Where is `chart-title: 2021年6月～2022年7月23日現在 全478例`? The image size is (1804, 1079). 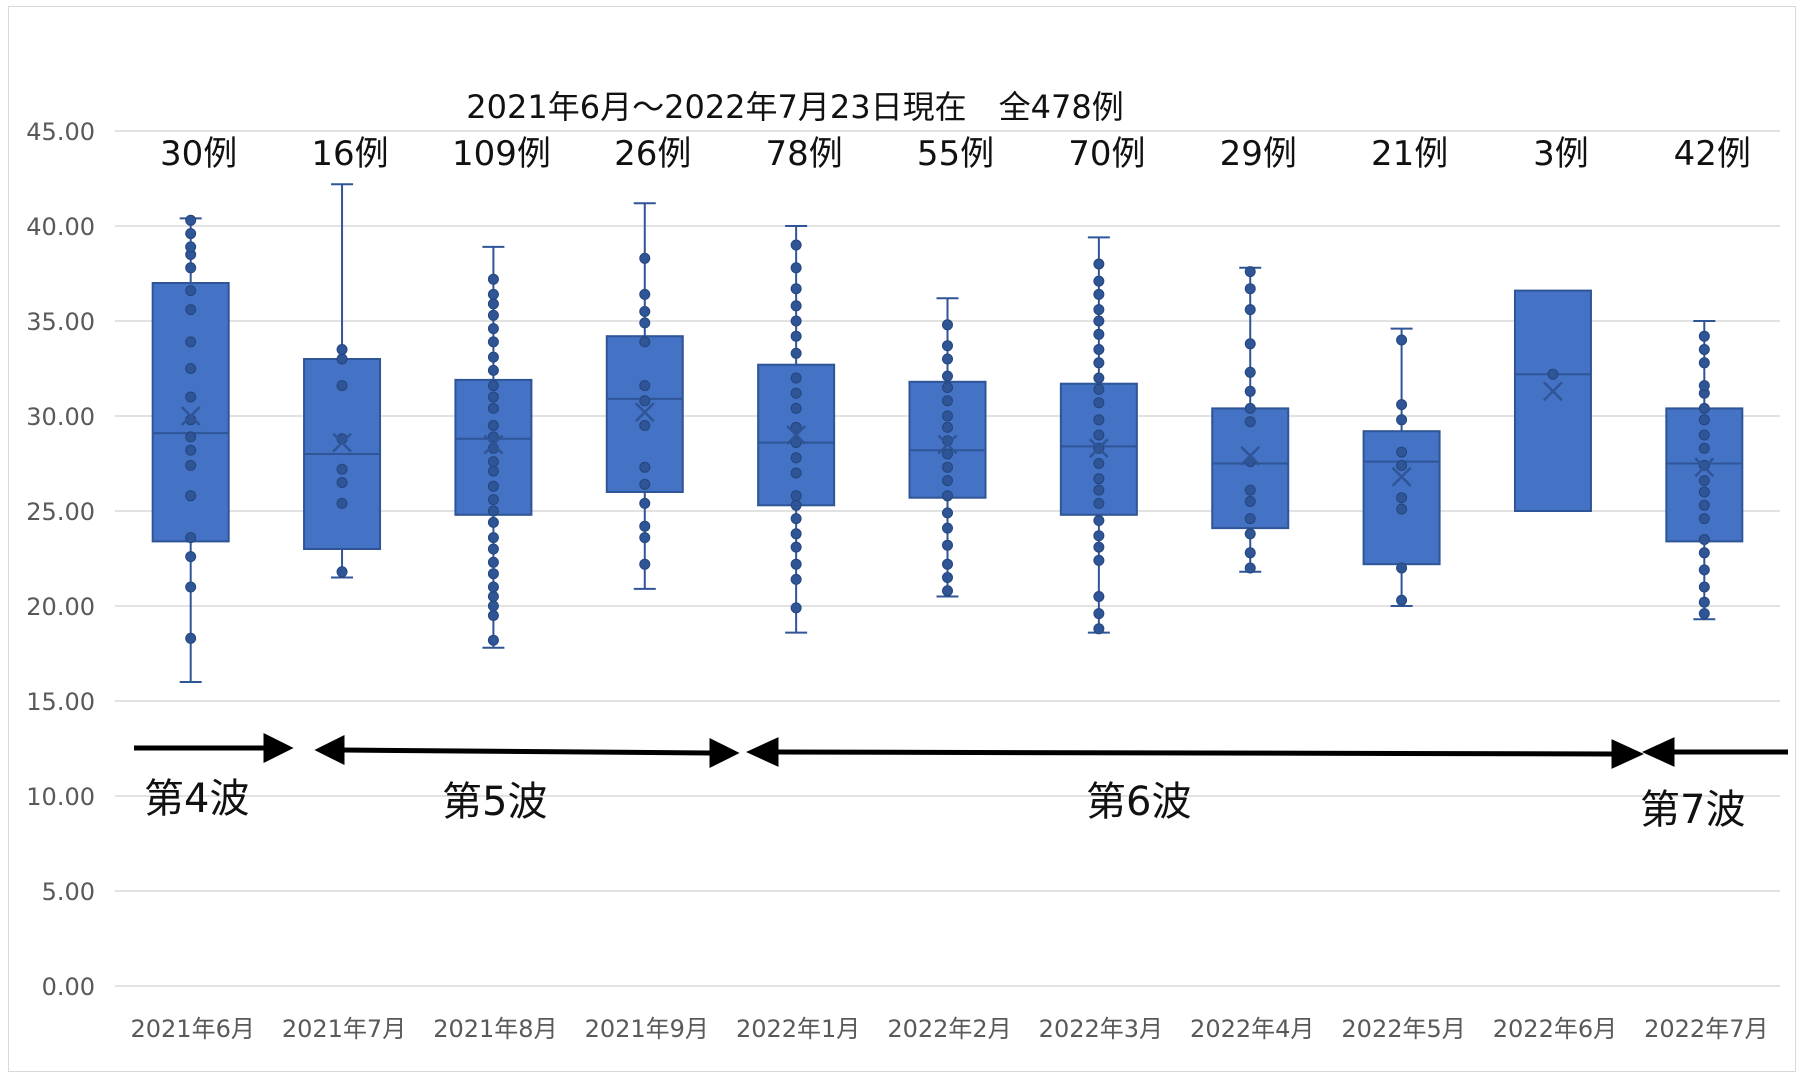
chart-title: 2021年6月～2022年7月23日現在 全478例 is located at coordinates (794, 107).